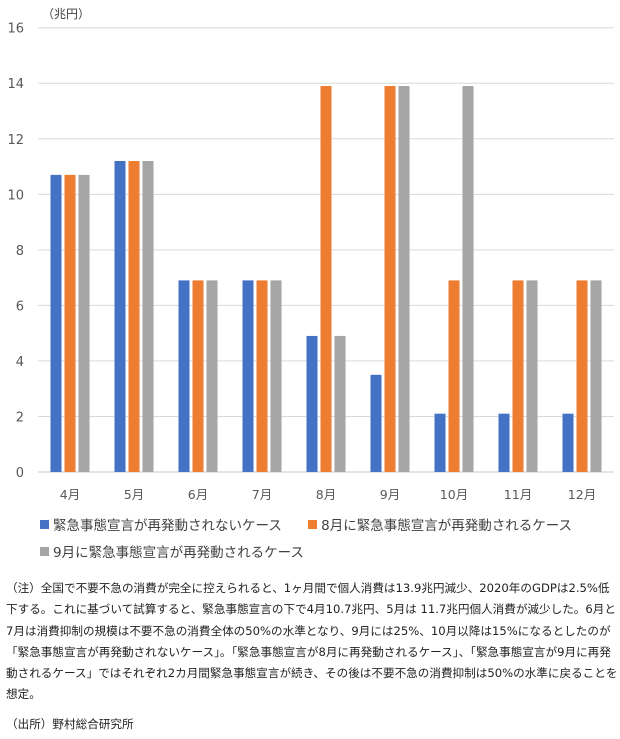 The width and height of the screenshot is (620, 739). Describe the element at coordinates (15, 29) in the screenshot. I see `y-tick-label: 16` at that location.